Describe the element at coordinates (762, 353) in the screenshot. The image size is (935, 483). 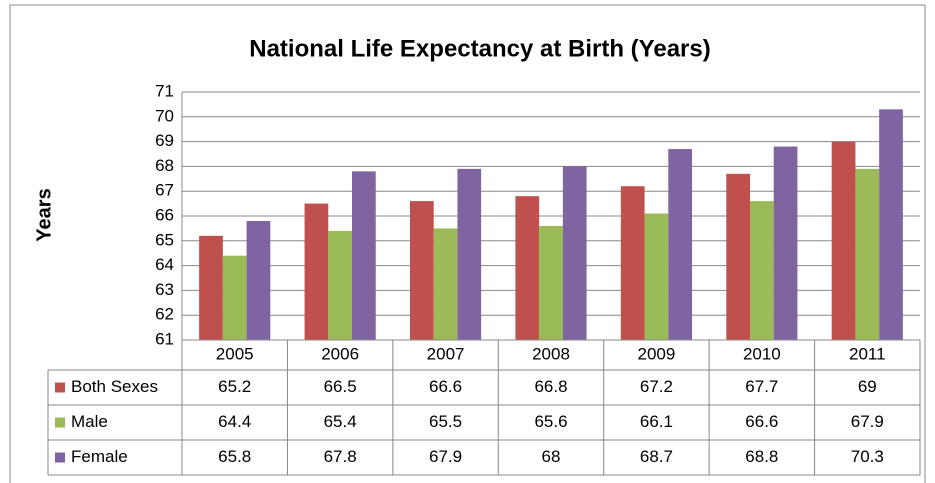
I see `x-tick-label: 2010` at that location.